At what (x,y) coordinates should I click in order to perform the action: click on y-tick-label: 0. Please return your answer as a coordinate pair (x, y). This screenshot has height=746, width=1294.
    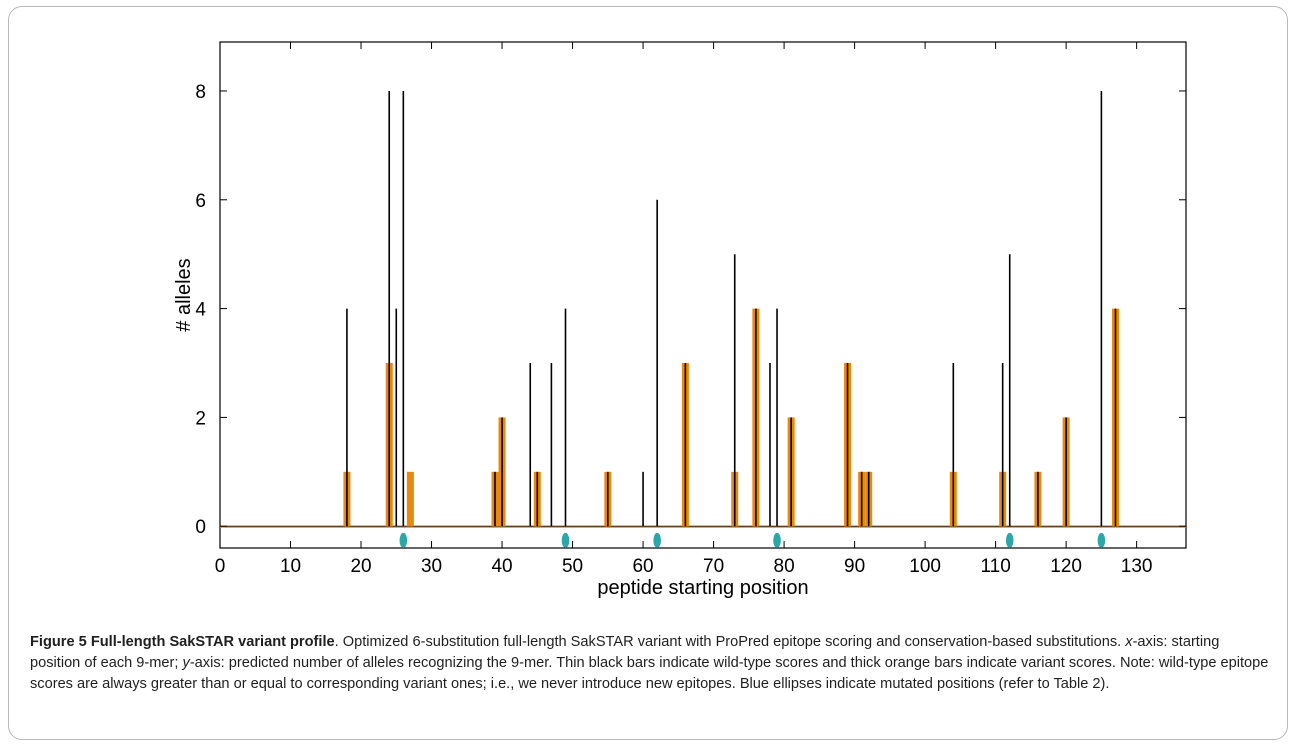
    Looking at the image, I should click on (200, 527).